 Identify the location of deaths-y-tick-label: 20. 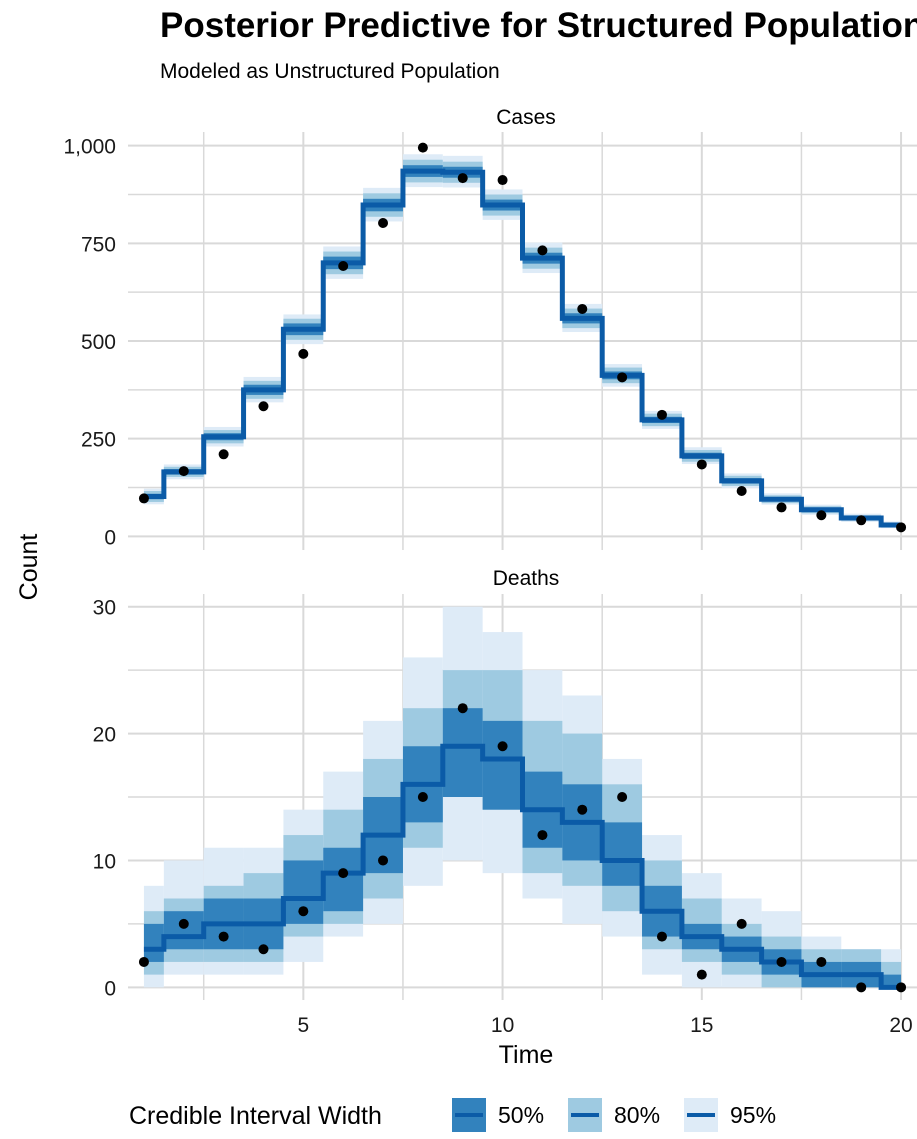
(104, 735).